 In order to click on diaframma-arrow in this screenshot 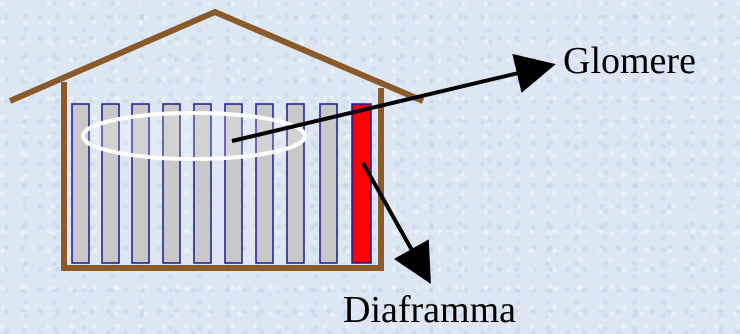, I will do `click(396, 223)`.